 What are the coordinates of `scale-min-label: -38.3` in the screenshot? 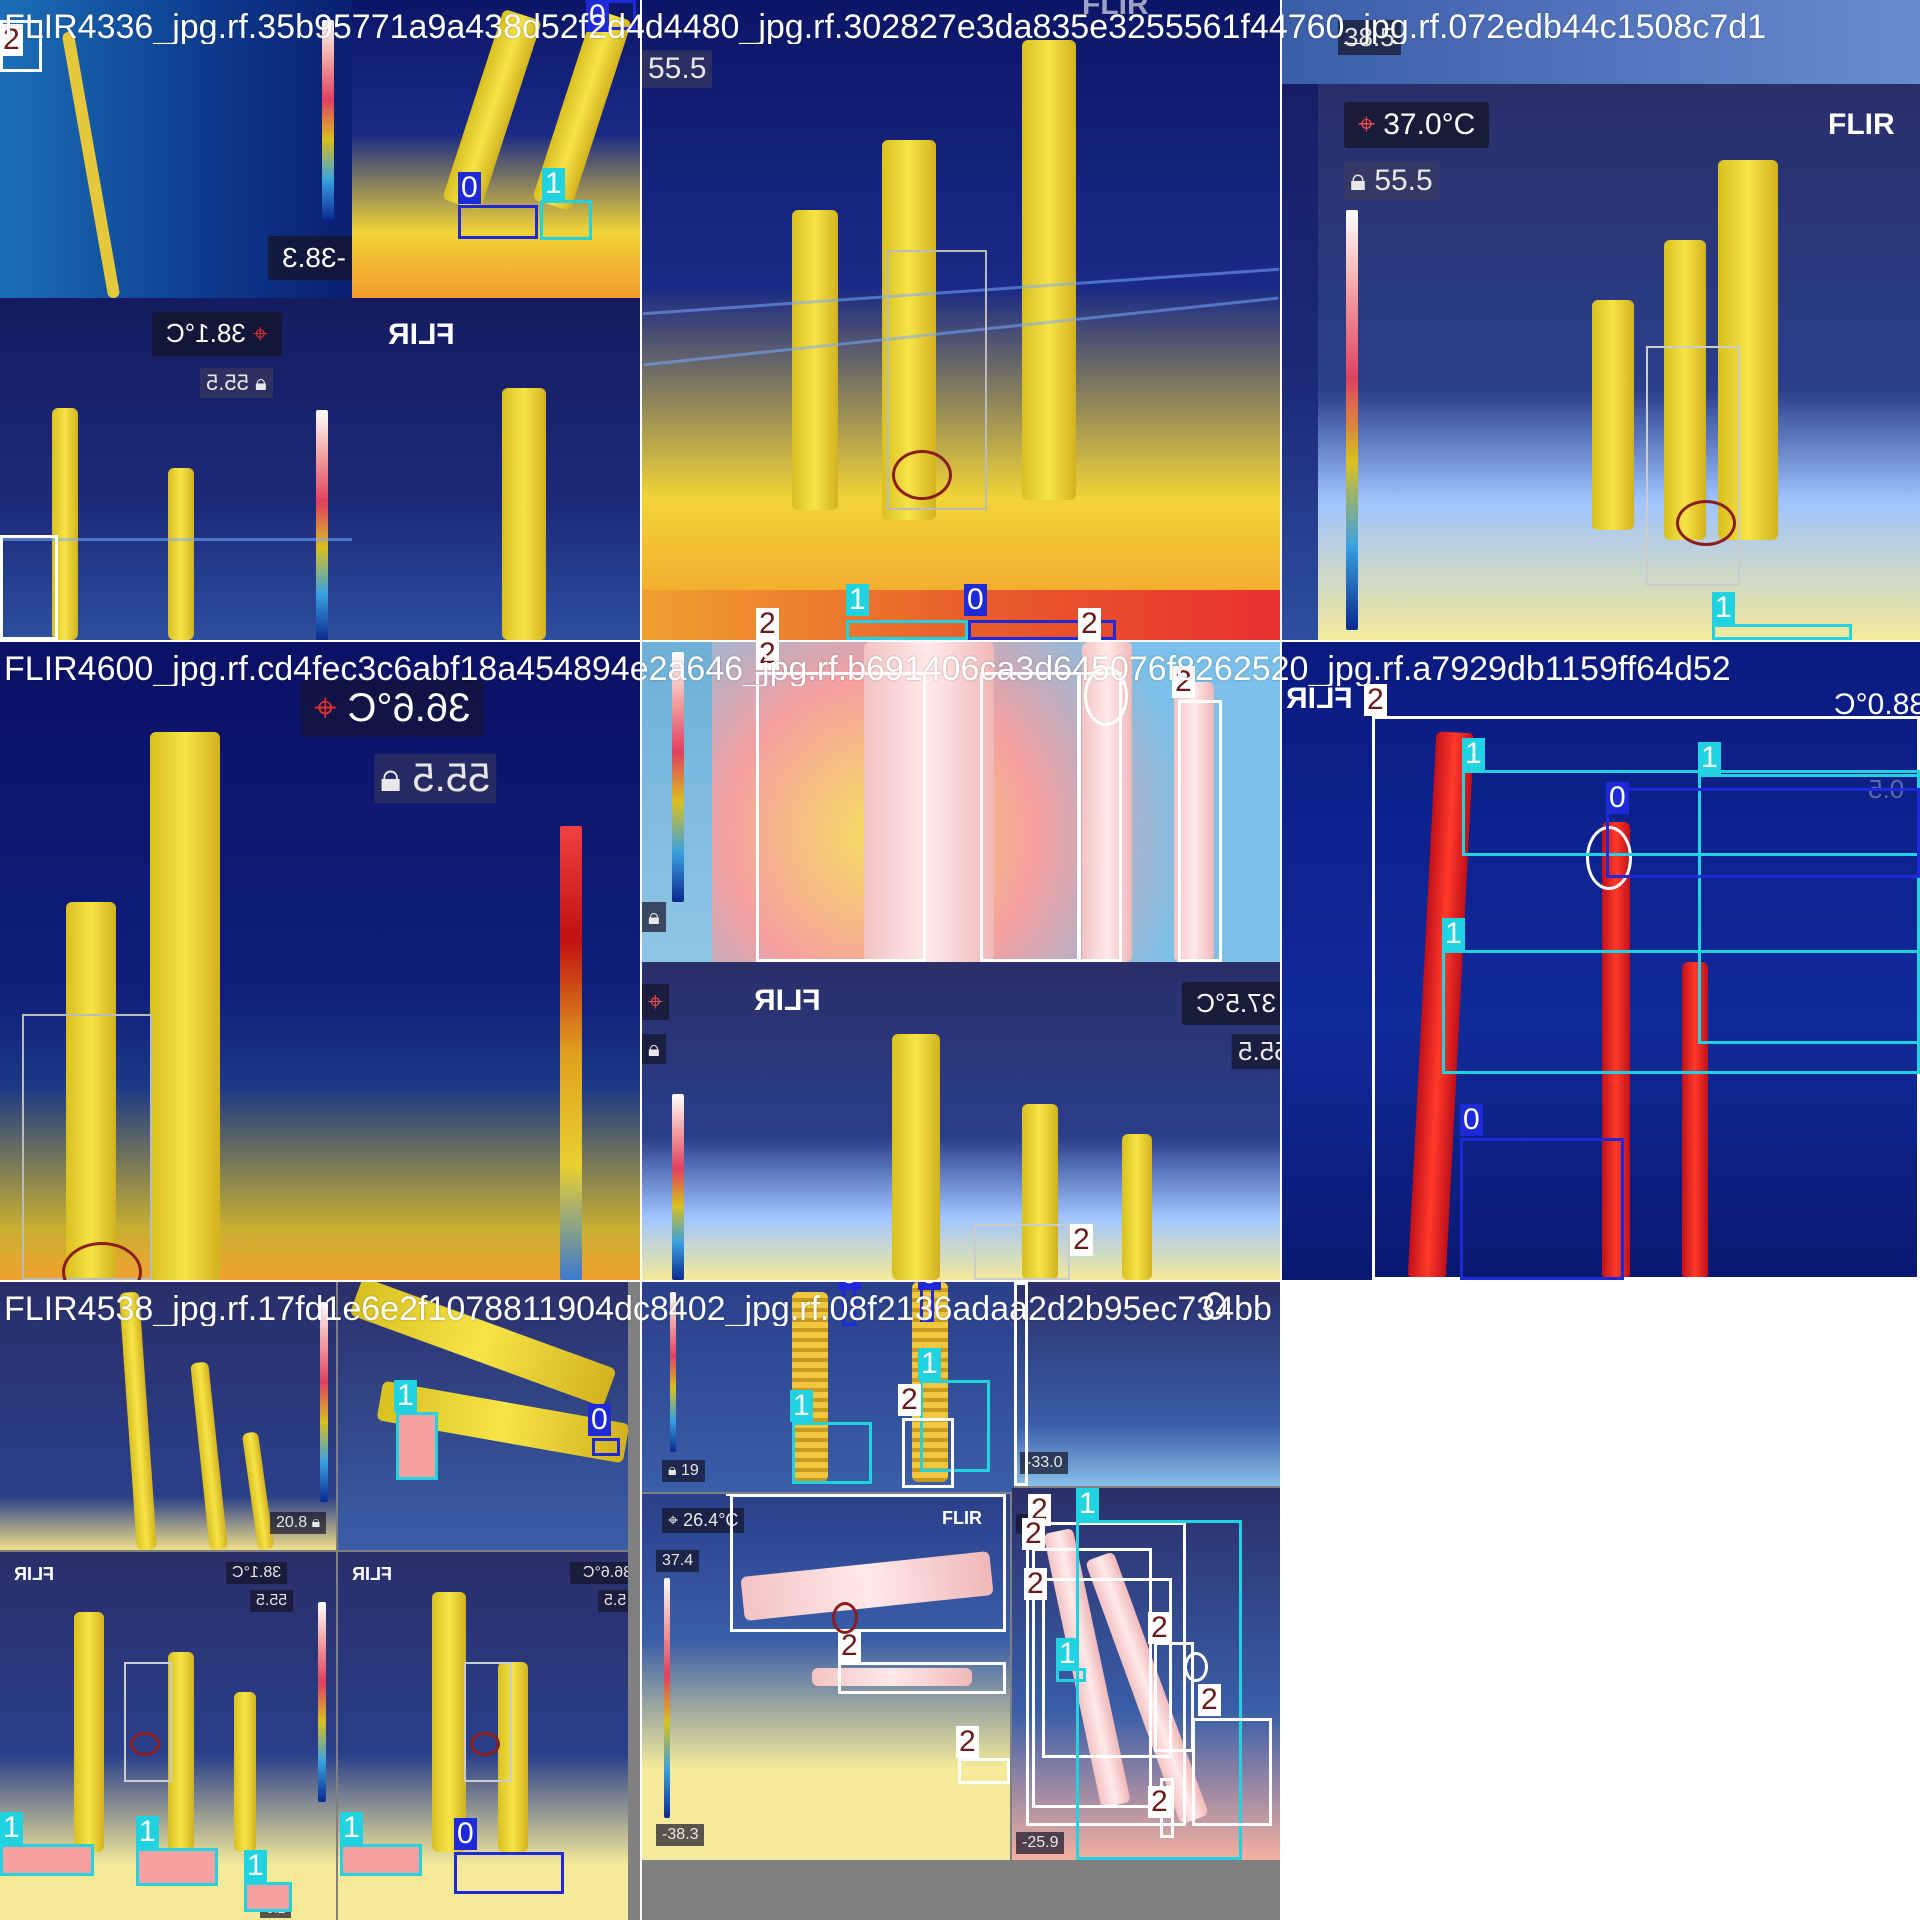 It's located at (310, 258).